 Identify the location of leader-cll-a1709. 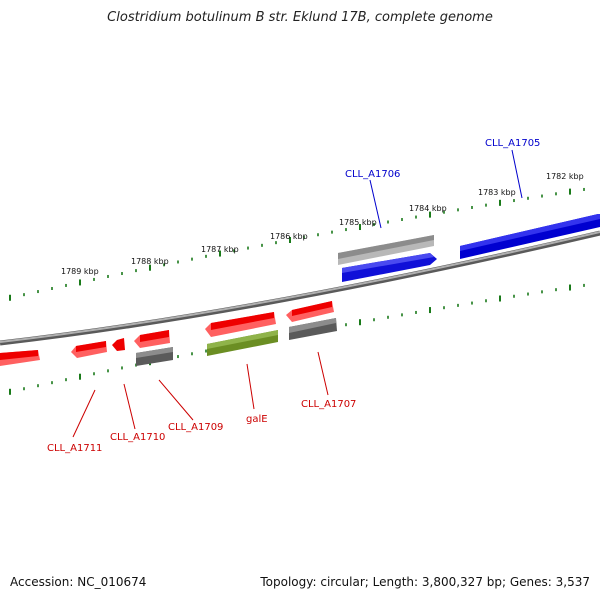
(176, 400).